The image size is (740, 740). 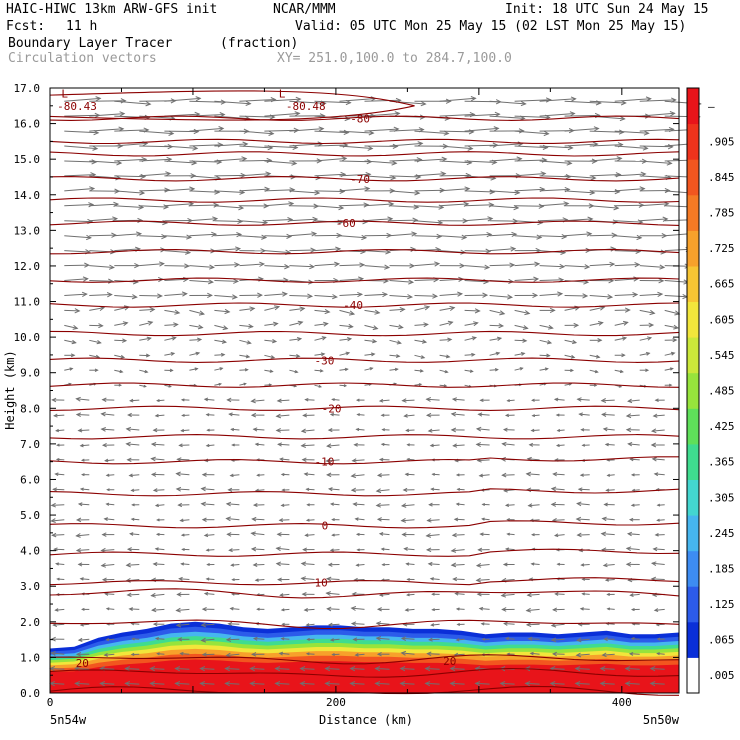 I want to click on colorbar-swatch, so click(x=693, y=390).